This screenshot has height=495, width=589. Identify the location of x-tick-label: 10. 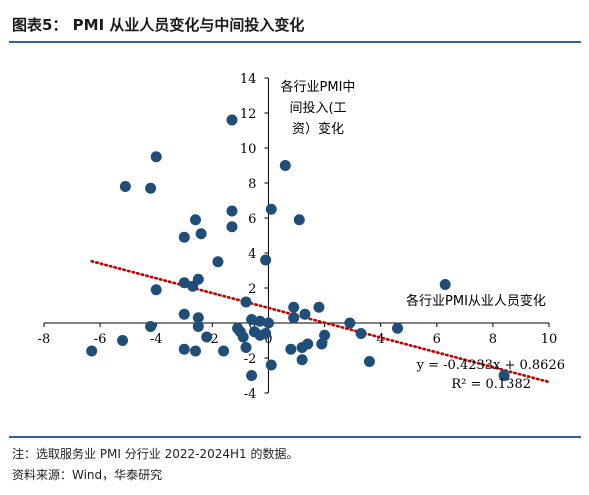
(549, 339).